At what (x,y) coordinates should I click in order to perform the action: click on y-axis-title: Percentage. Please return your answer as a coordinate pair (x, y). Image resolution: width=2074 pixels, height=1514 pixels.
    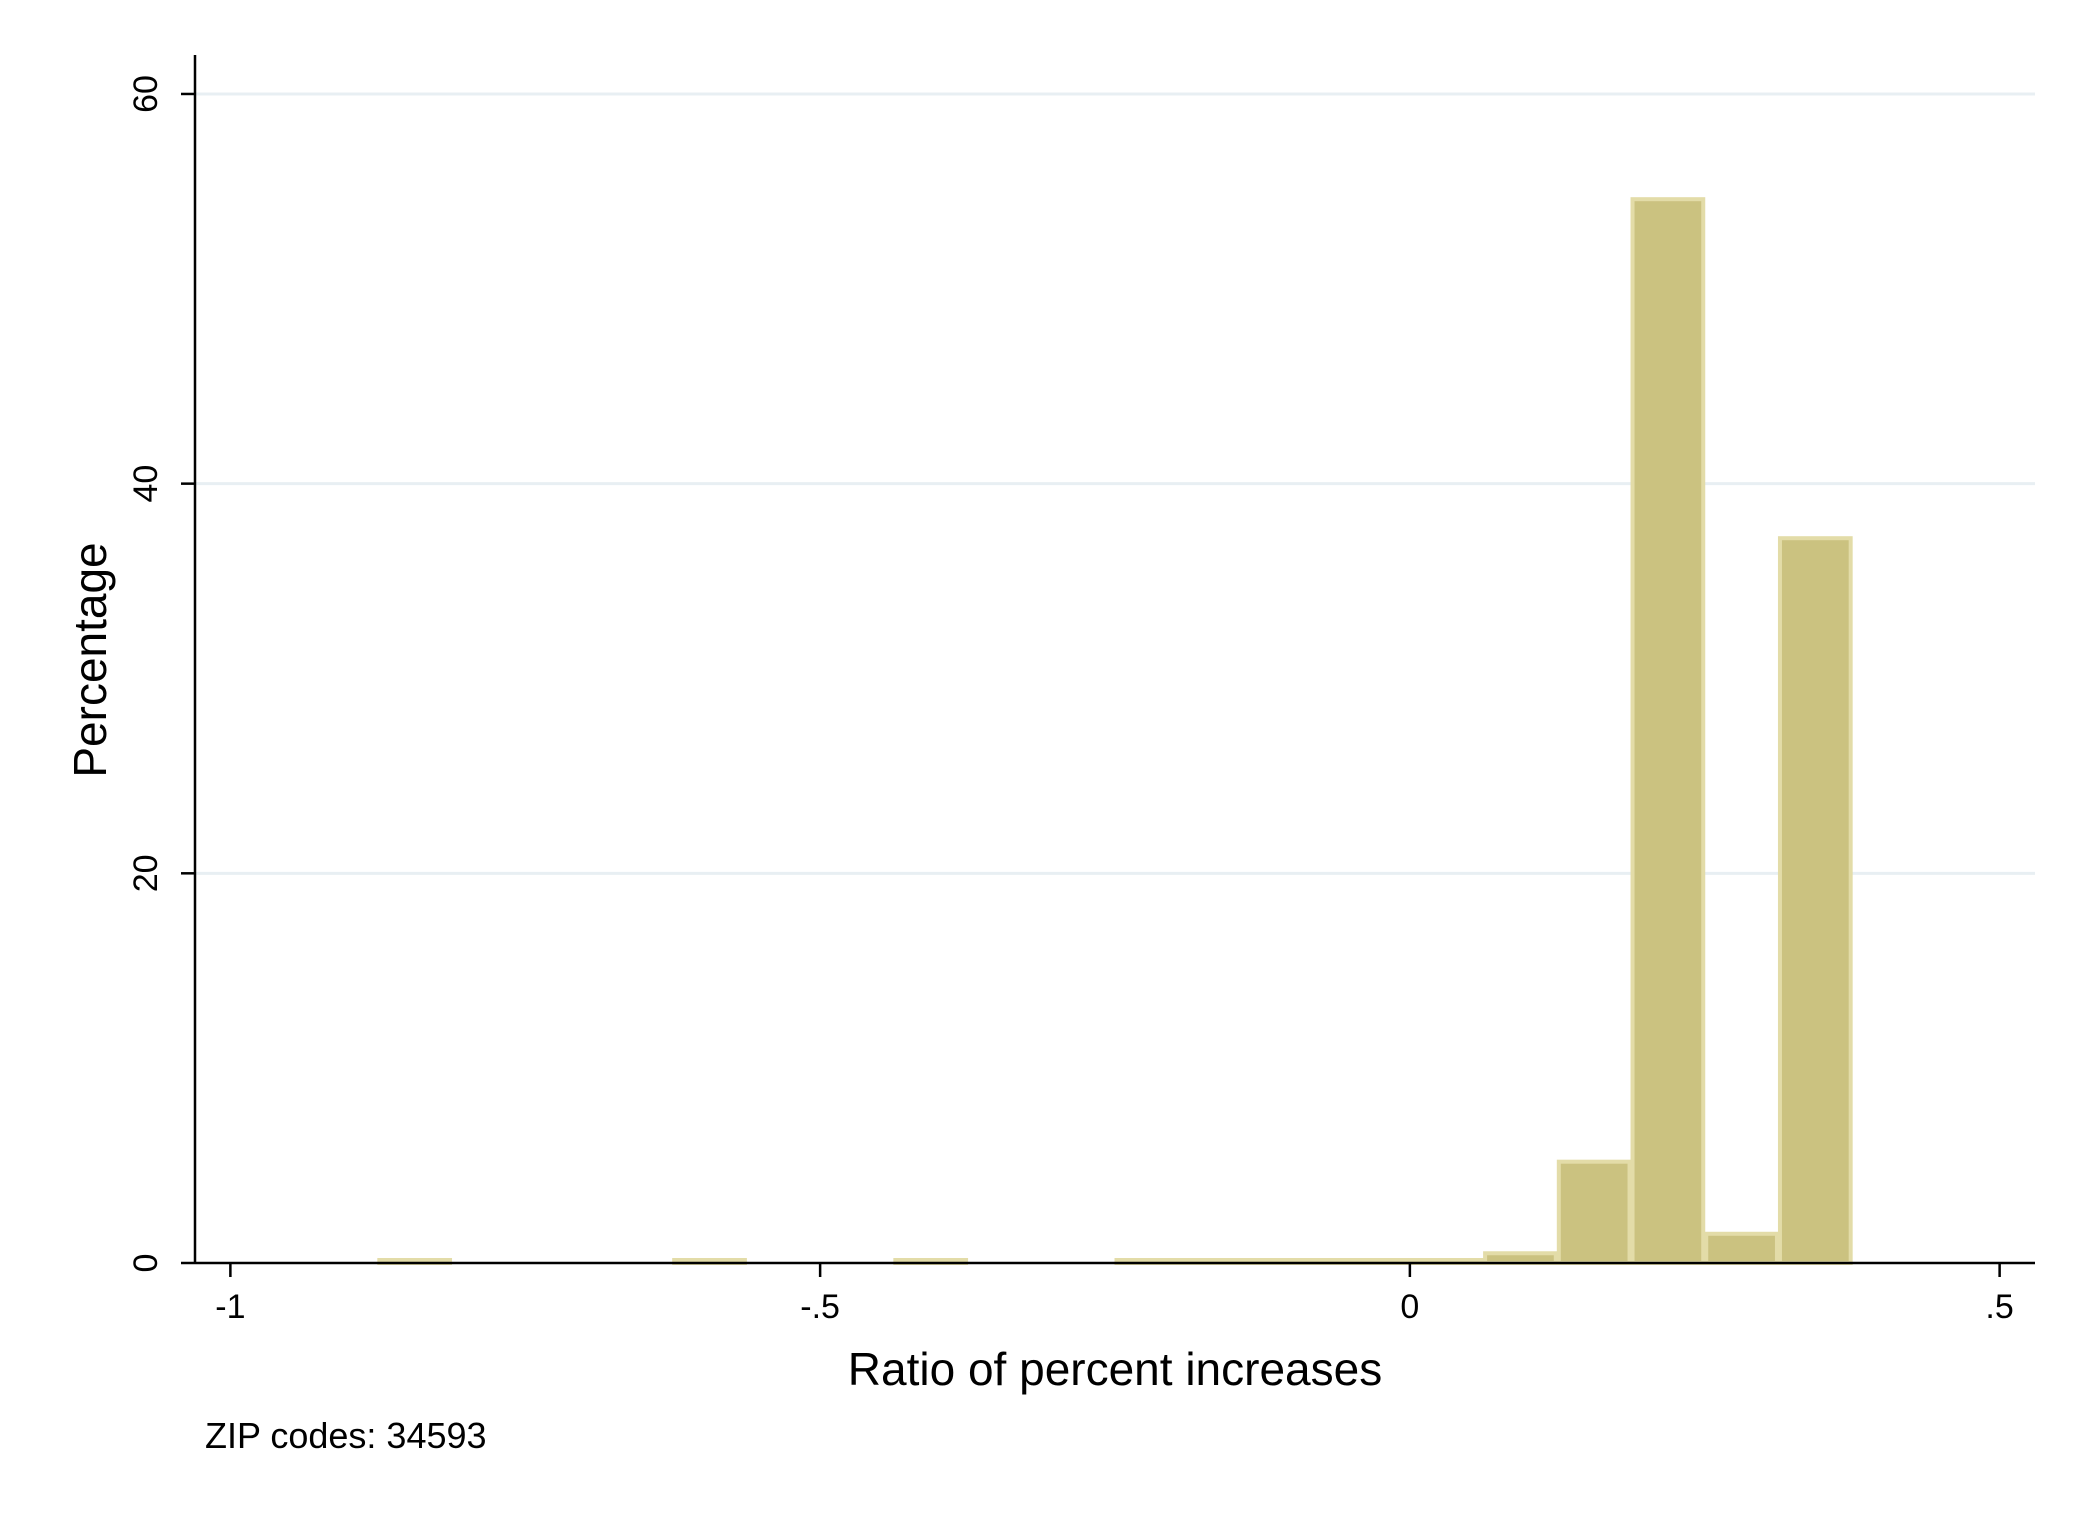
    Looking at the image, I should click on (90, 659).